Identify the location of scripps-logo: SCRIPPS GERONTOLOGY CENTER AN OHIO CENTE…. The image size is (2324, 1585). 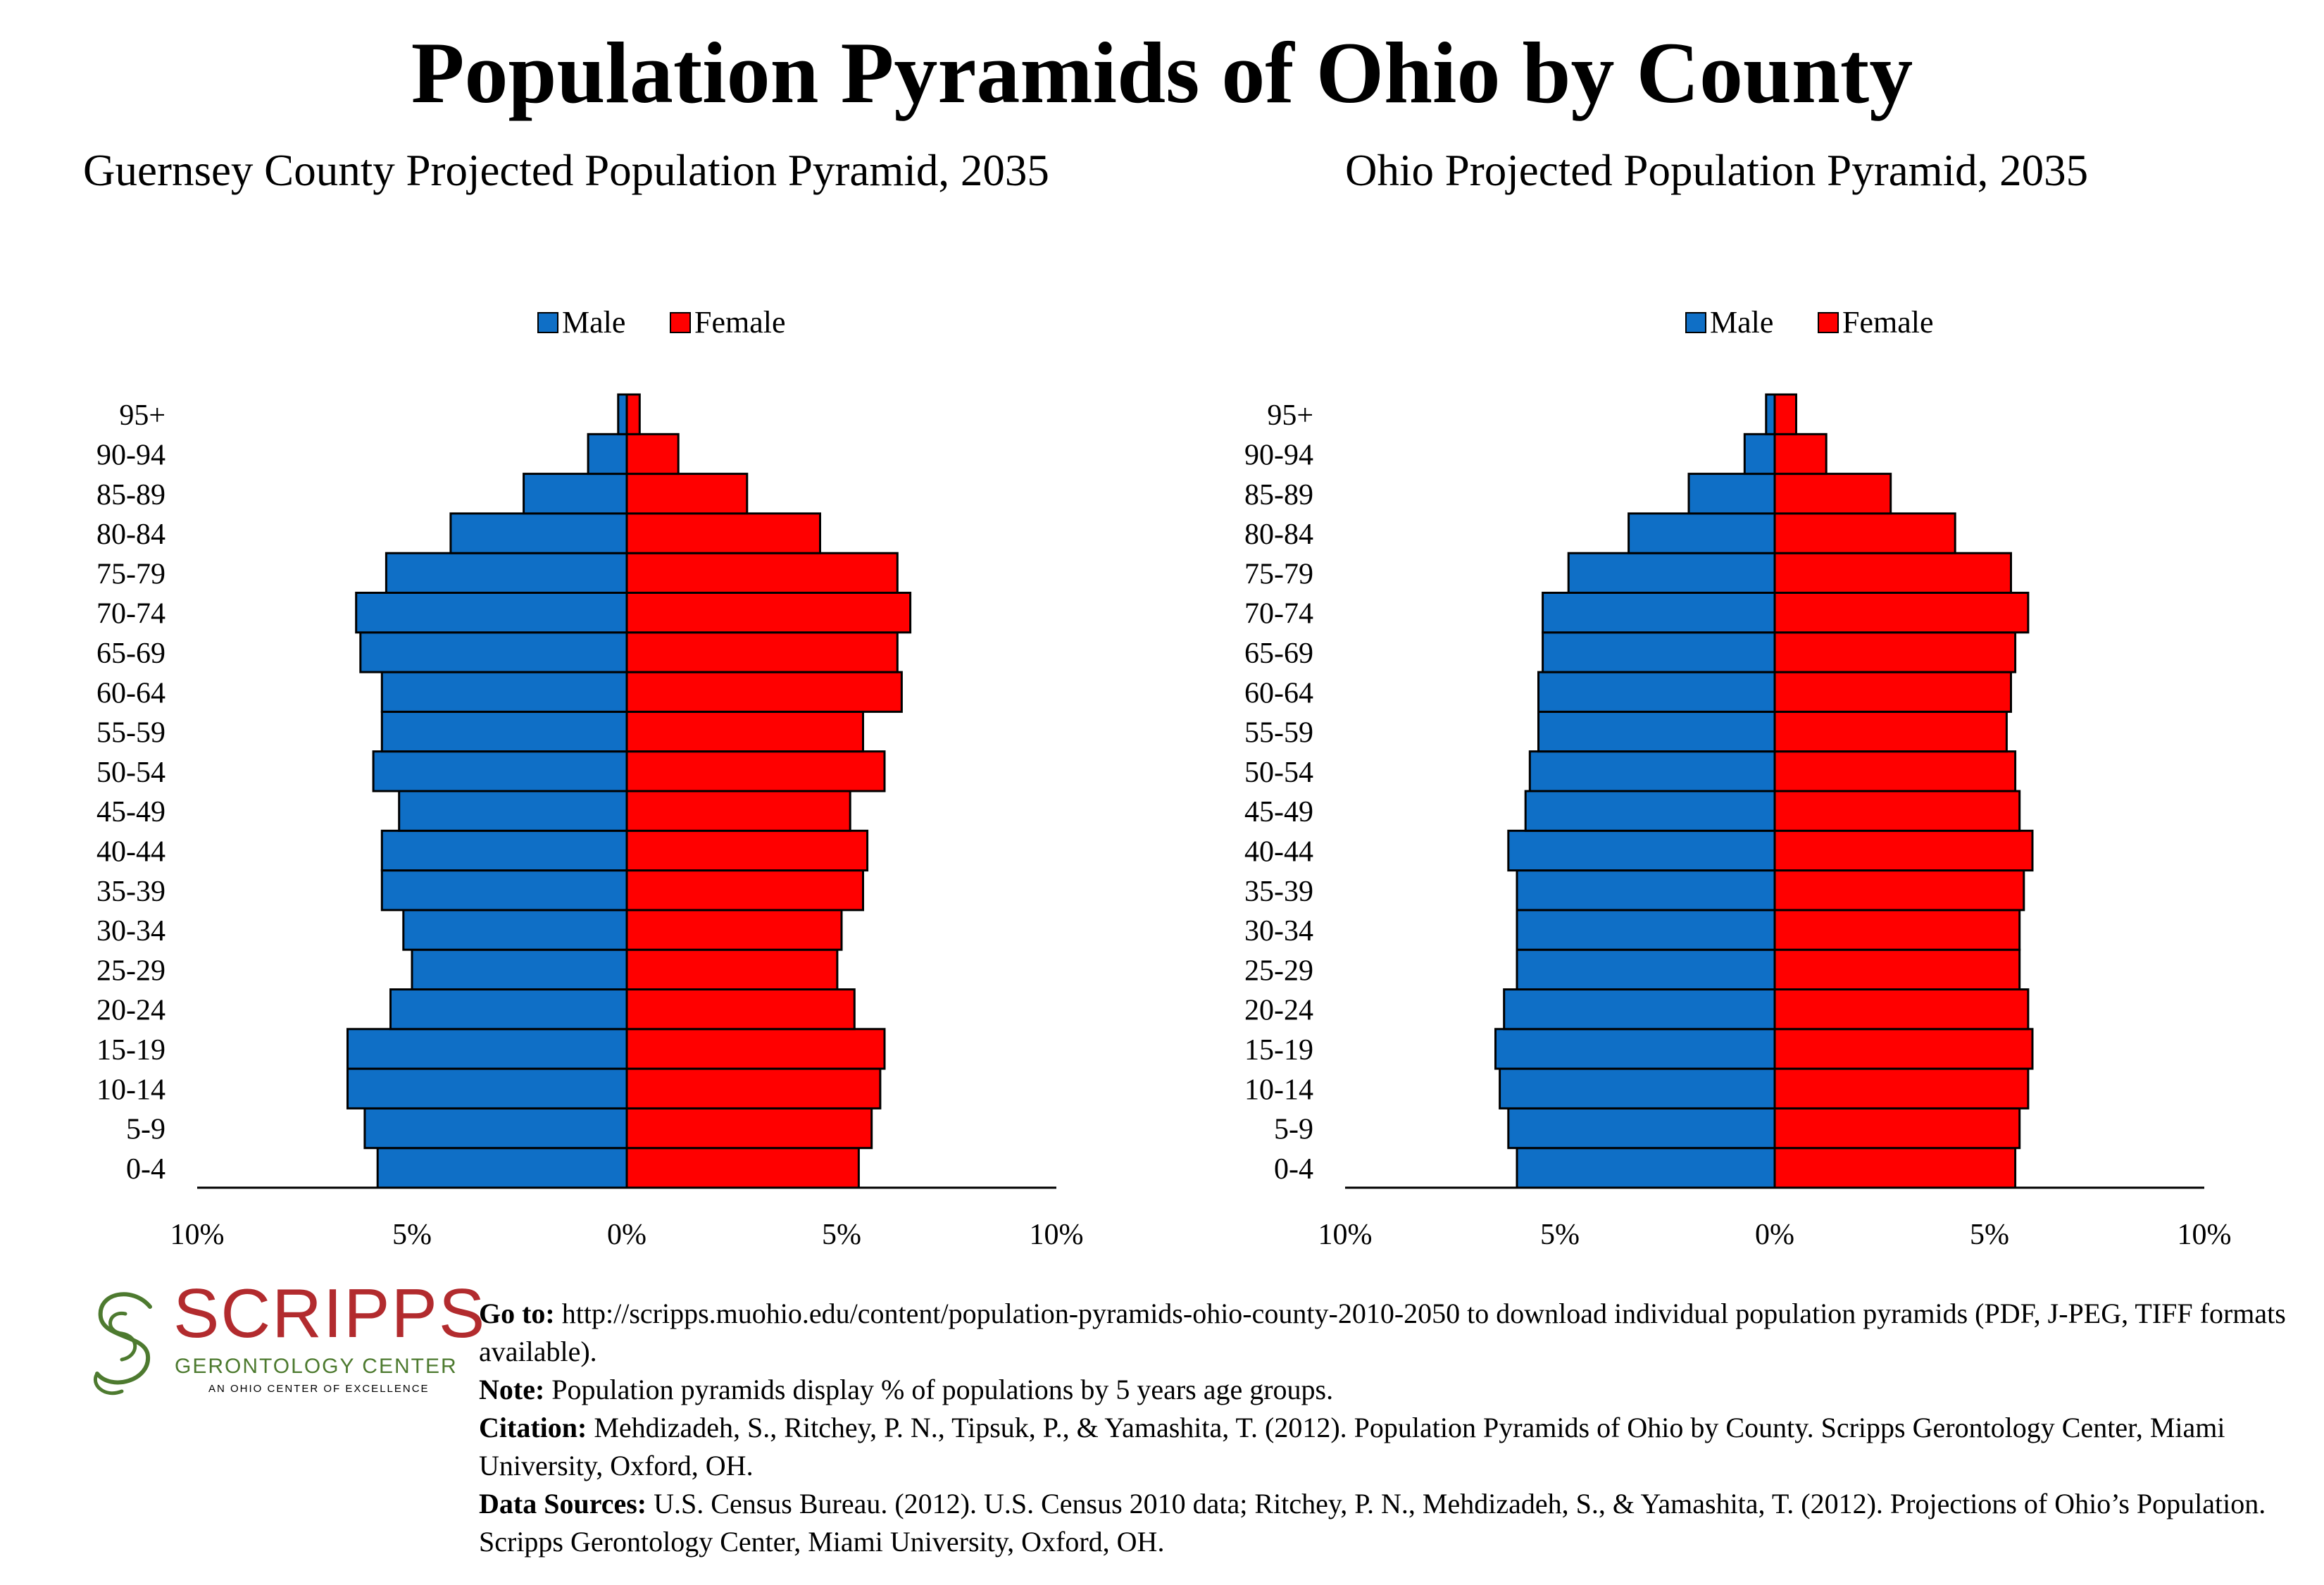
(284, 1342).